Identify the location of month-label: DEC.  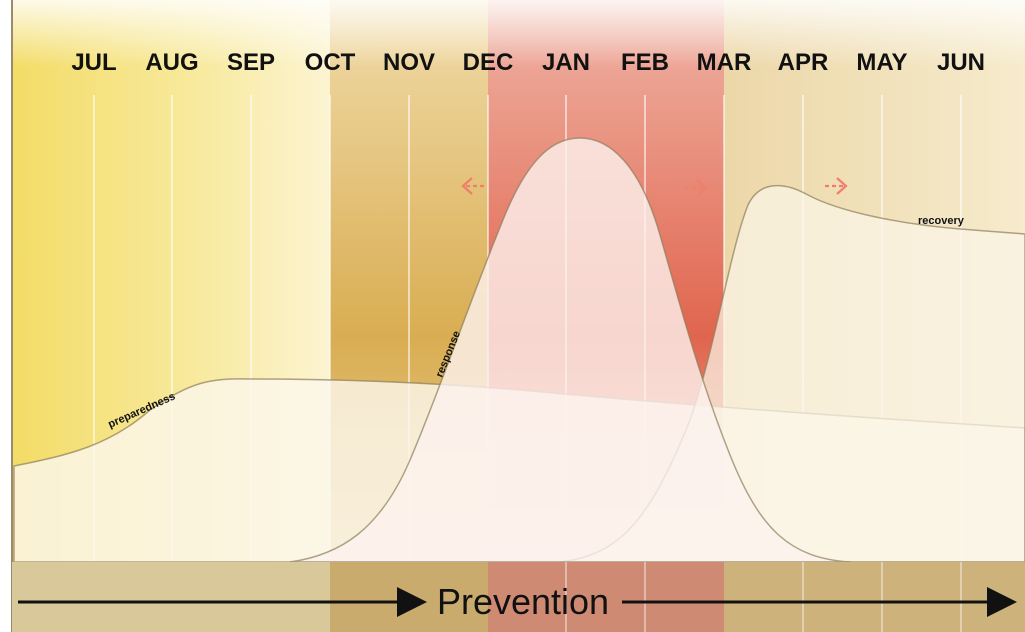
(488, 62).